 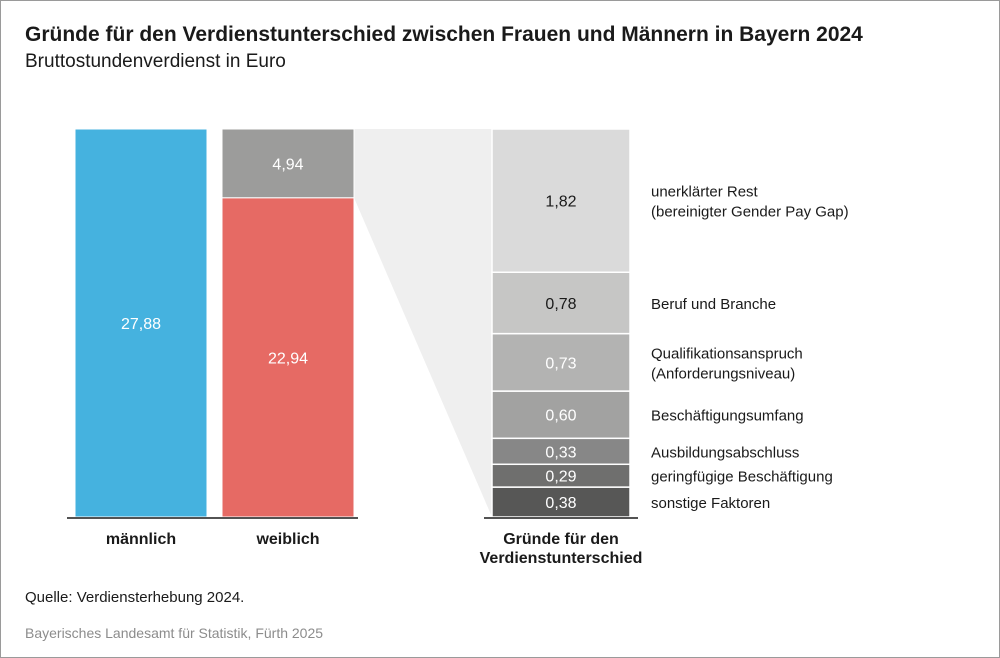 I want to click on breakdown-value-label: 0,78, so click(x=560, y=304).